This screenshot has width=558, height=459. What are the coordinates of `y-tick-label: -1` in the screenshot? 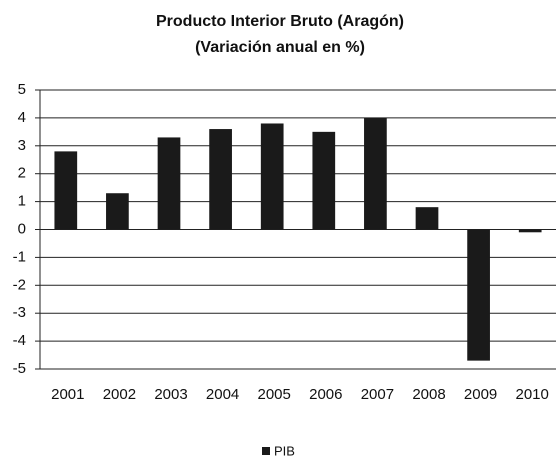 It's located at (19, 256).